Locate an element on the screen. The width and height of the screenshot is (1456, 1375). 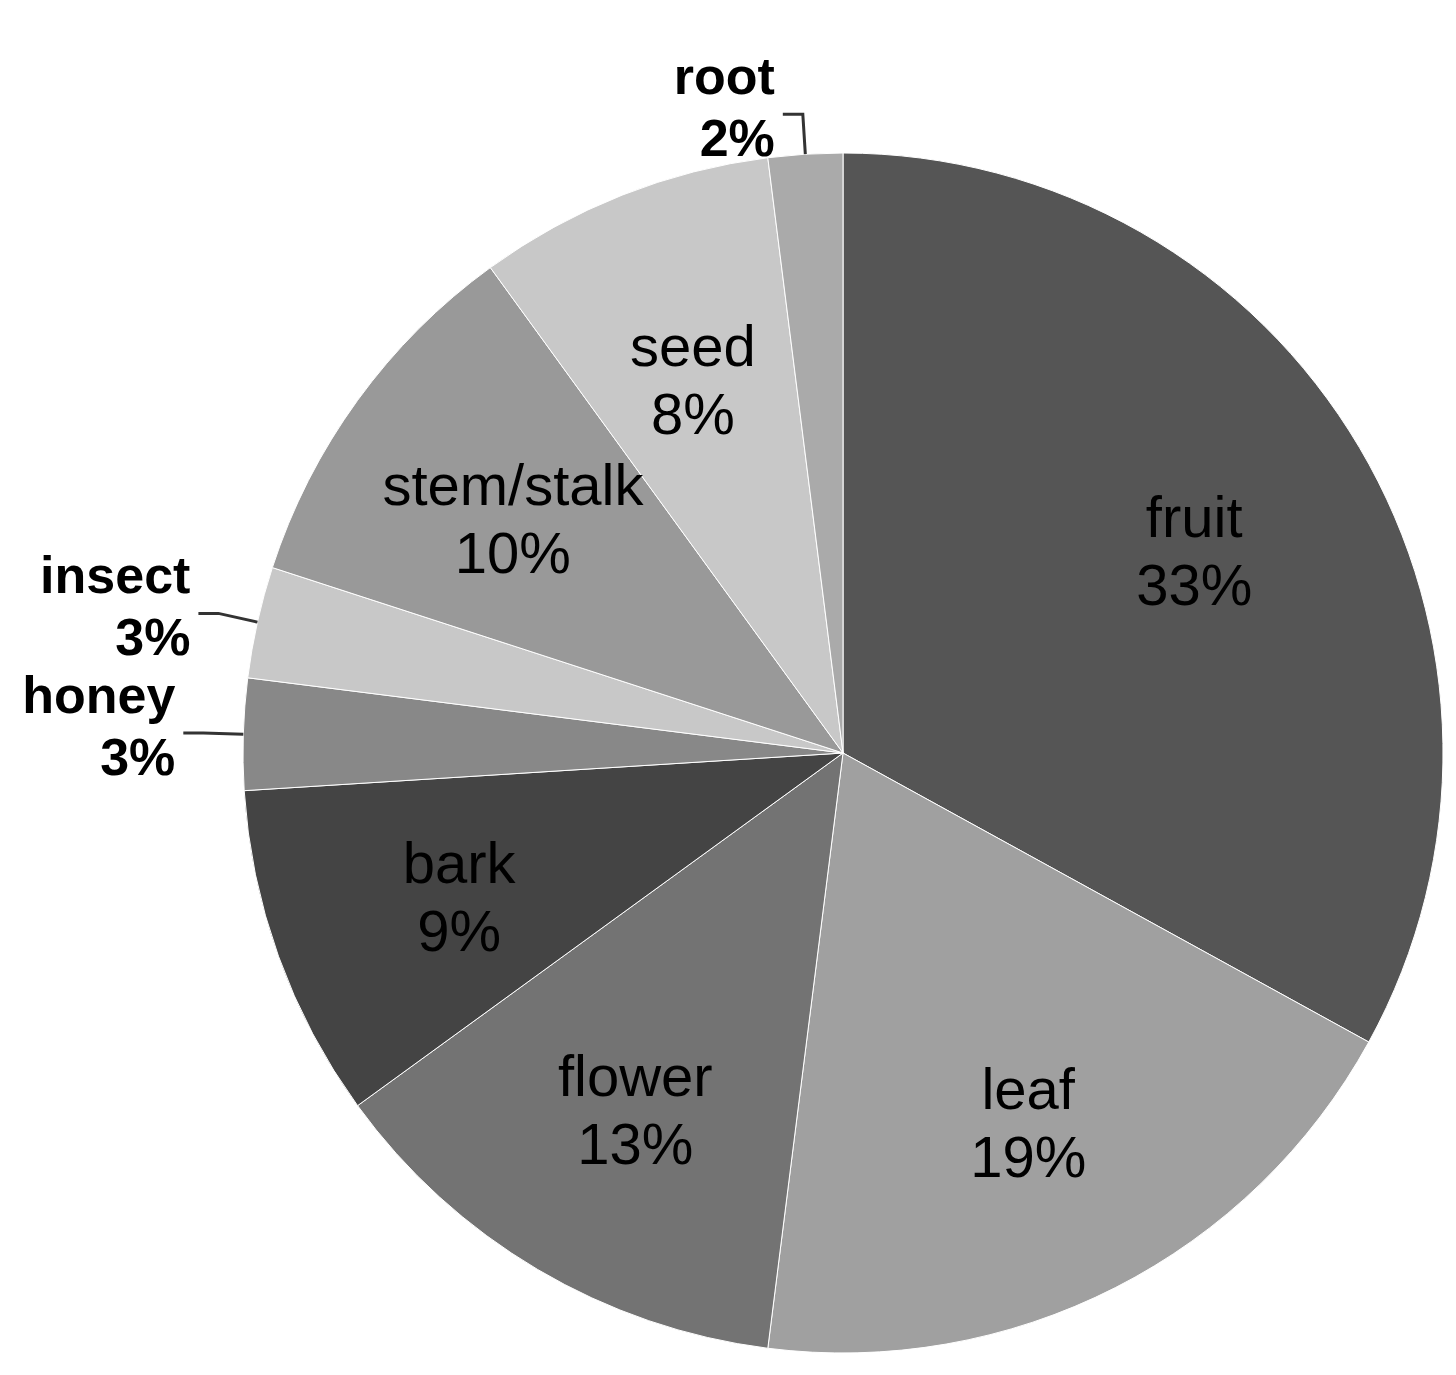
slice-label: stem/stalk is located at coordinates (513, 485).